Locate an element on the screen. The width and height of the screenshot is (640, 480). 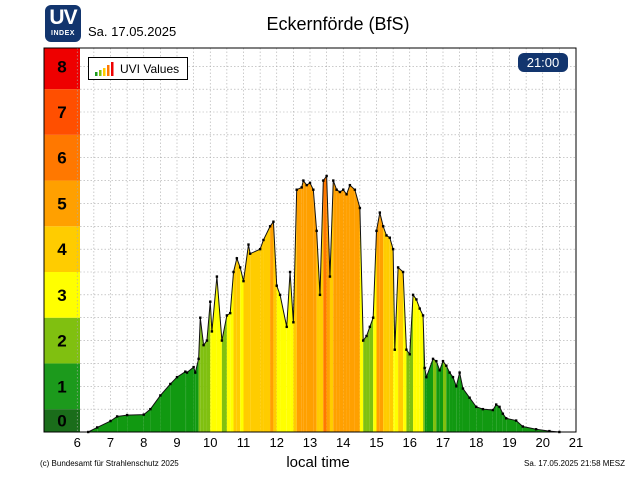
x-tick-label: 6 is located at coordinates (77, 442).